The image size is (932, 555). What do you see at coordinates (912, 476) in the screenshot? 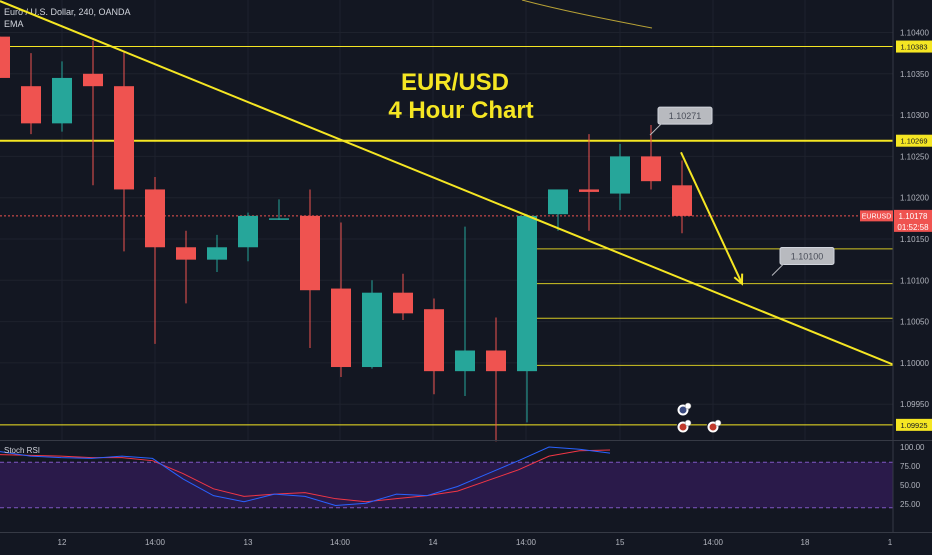
I see `rsi-tick-labels: 100.00 75.00 50.00 25.00` at bounding box center [912, 476].